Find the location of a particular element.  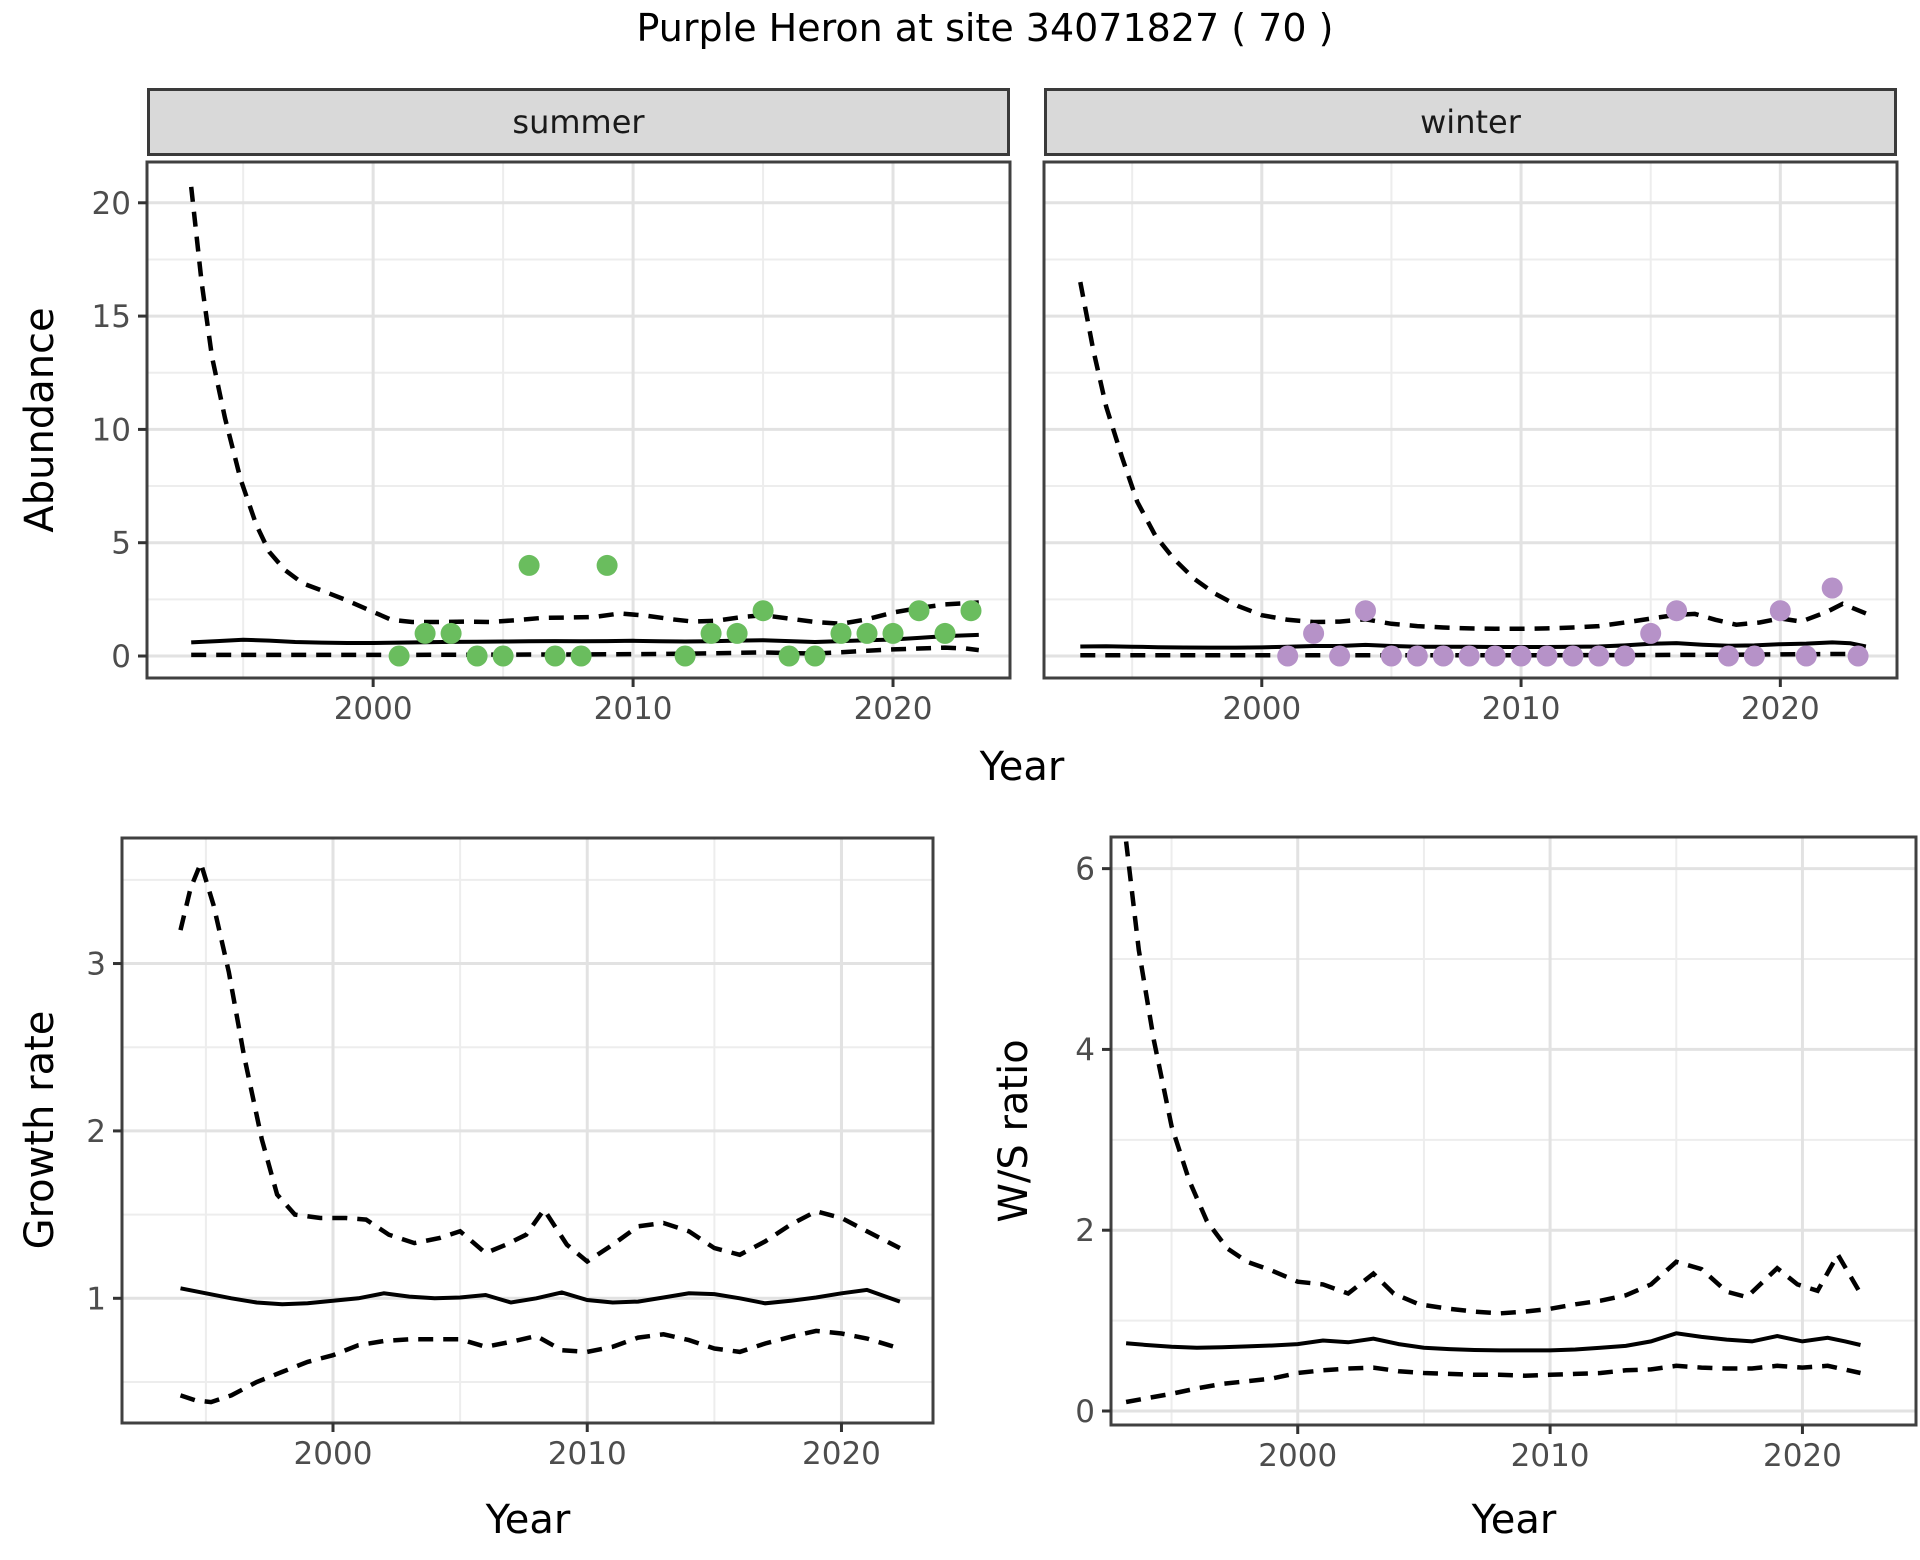

panel-border is located at coordinates (1470, 420).